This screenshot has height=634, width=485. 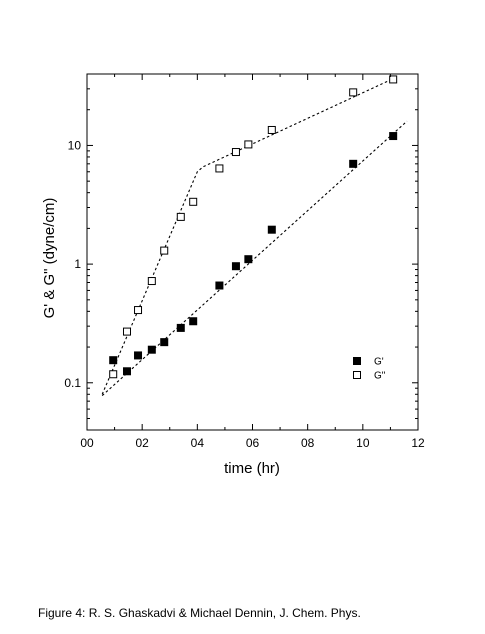 I want to click on x-tick-label: 02, so click(x=142, y=443).